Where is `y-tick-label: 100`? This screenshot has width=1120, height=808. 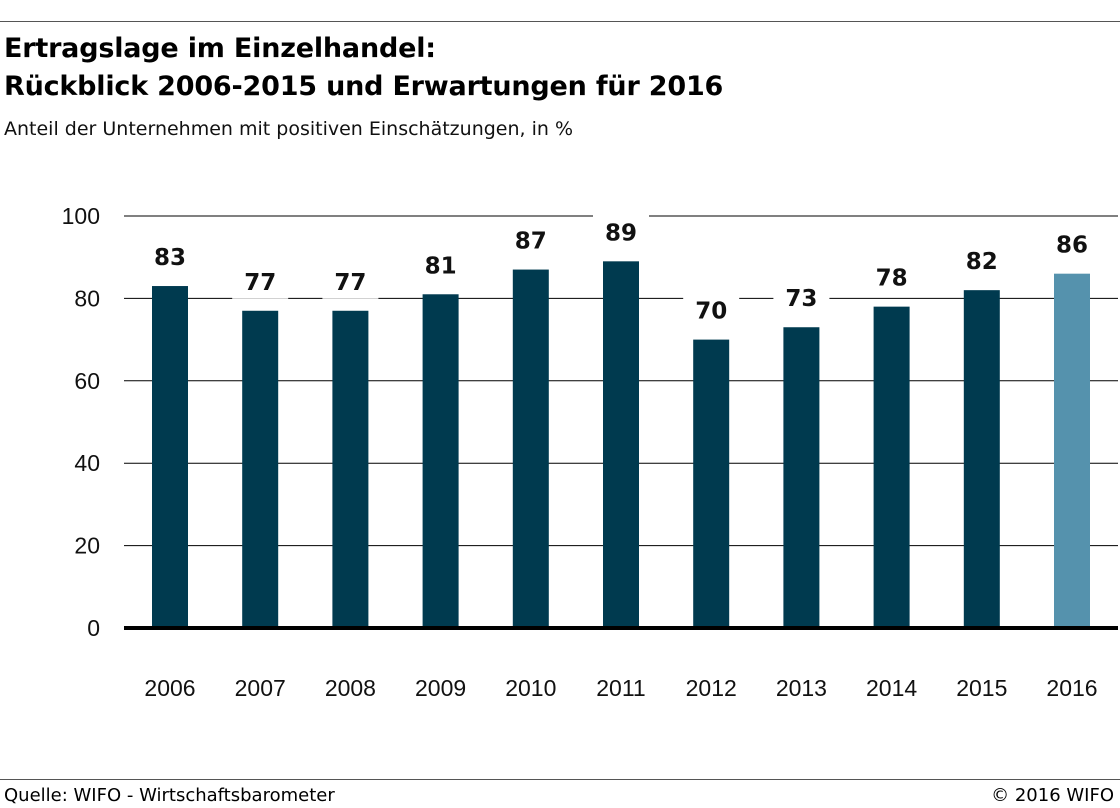 y-tick-label: 100 is located at coordinates (81, 216).